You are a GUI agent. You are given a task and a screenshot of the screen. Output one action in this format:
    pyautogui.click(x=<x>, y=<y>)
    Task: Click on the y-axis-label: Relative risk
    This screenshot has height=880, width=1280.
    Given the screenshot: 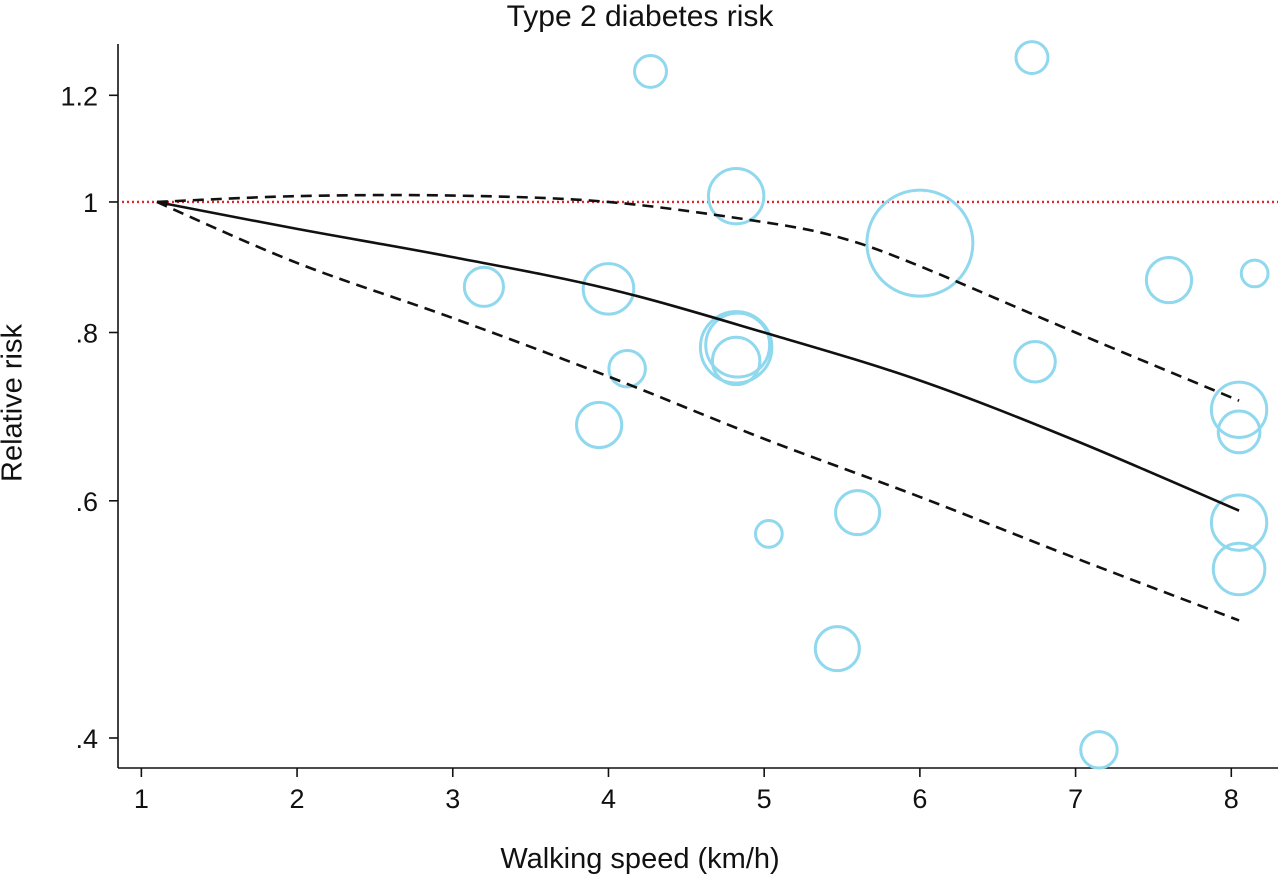 What is the action you would take?
    pyautogui.click(x=14, y=403)
    